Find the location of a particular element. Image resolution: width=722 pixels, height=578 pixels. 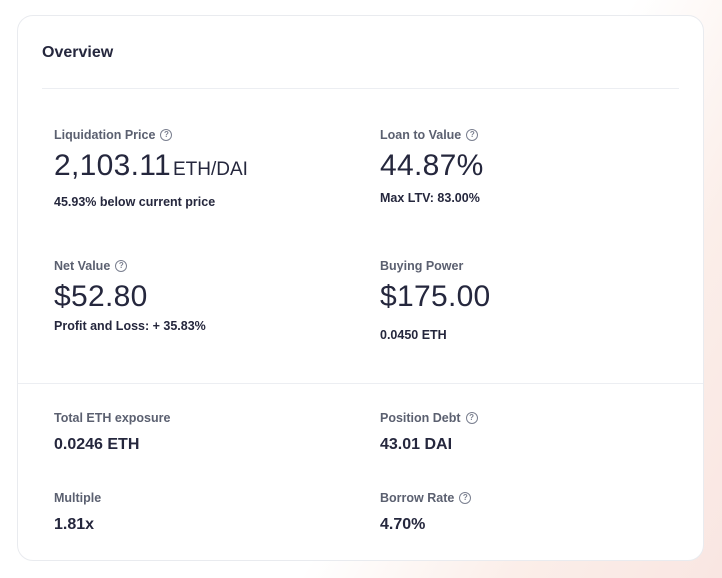

liquidation-price-unit: ETH/DAI is located at coordinates (210, 169).